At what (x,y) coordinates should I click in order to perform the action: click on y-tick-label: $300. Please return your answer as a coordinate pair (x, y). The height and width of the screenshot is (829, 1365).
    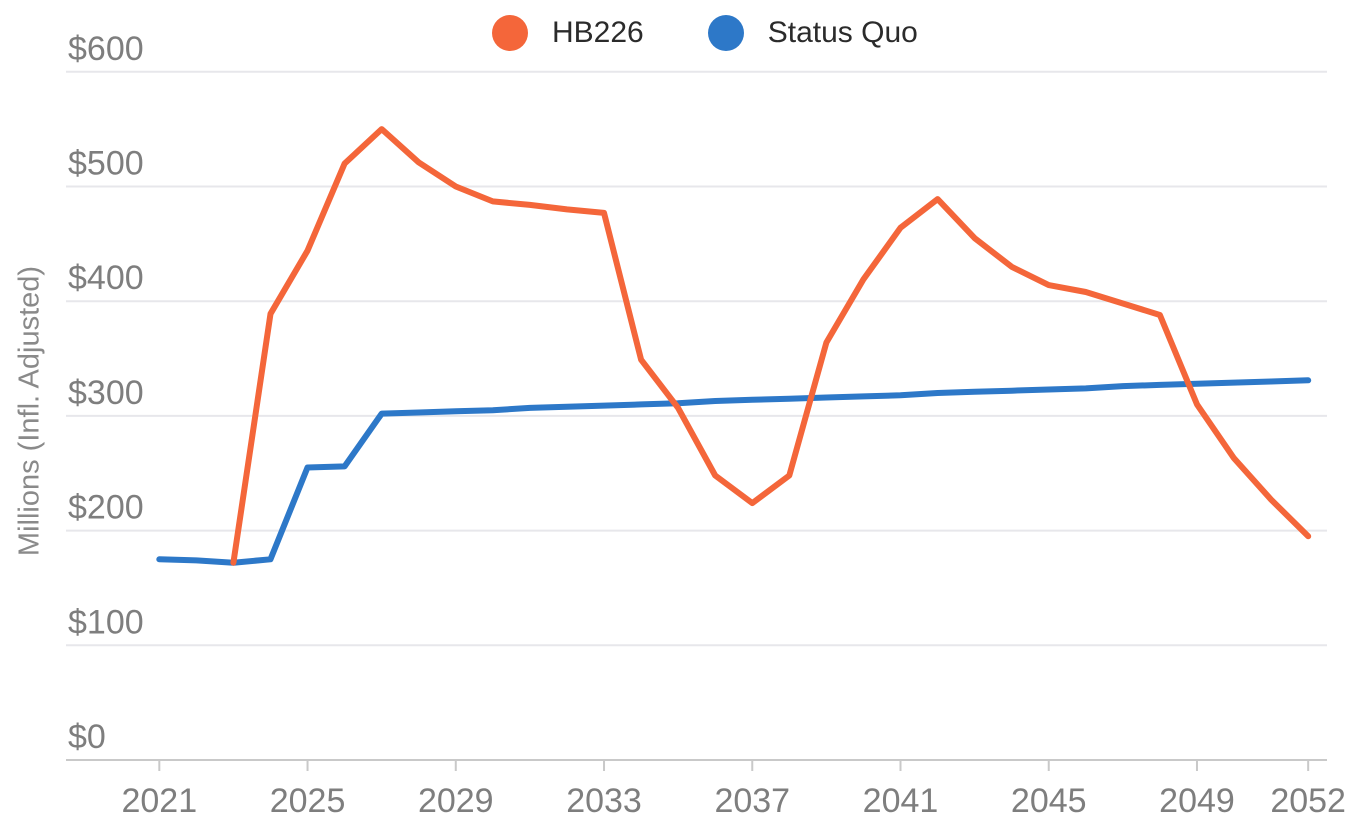
    Looking at the image, I should click on (106, 393).